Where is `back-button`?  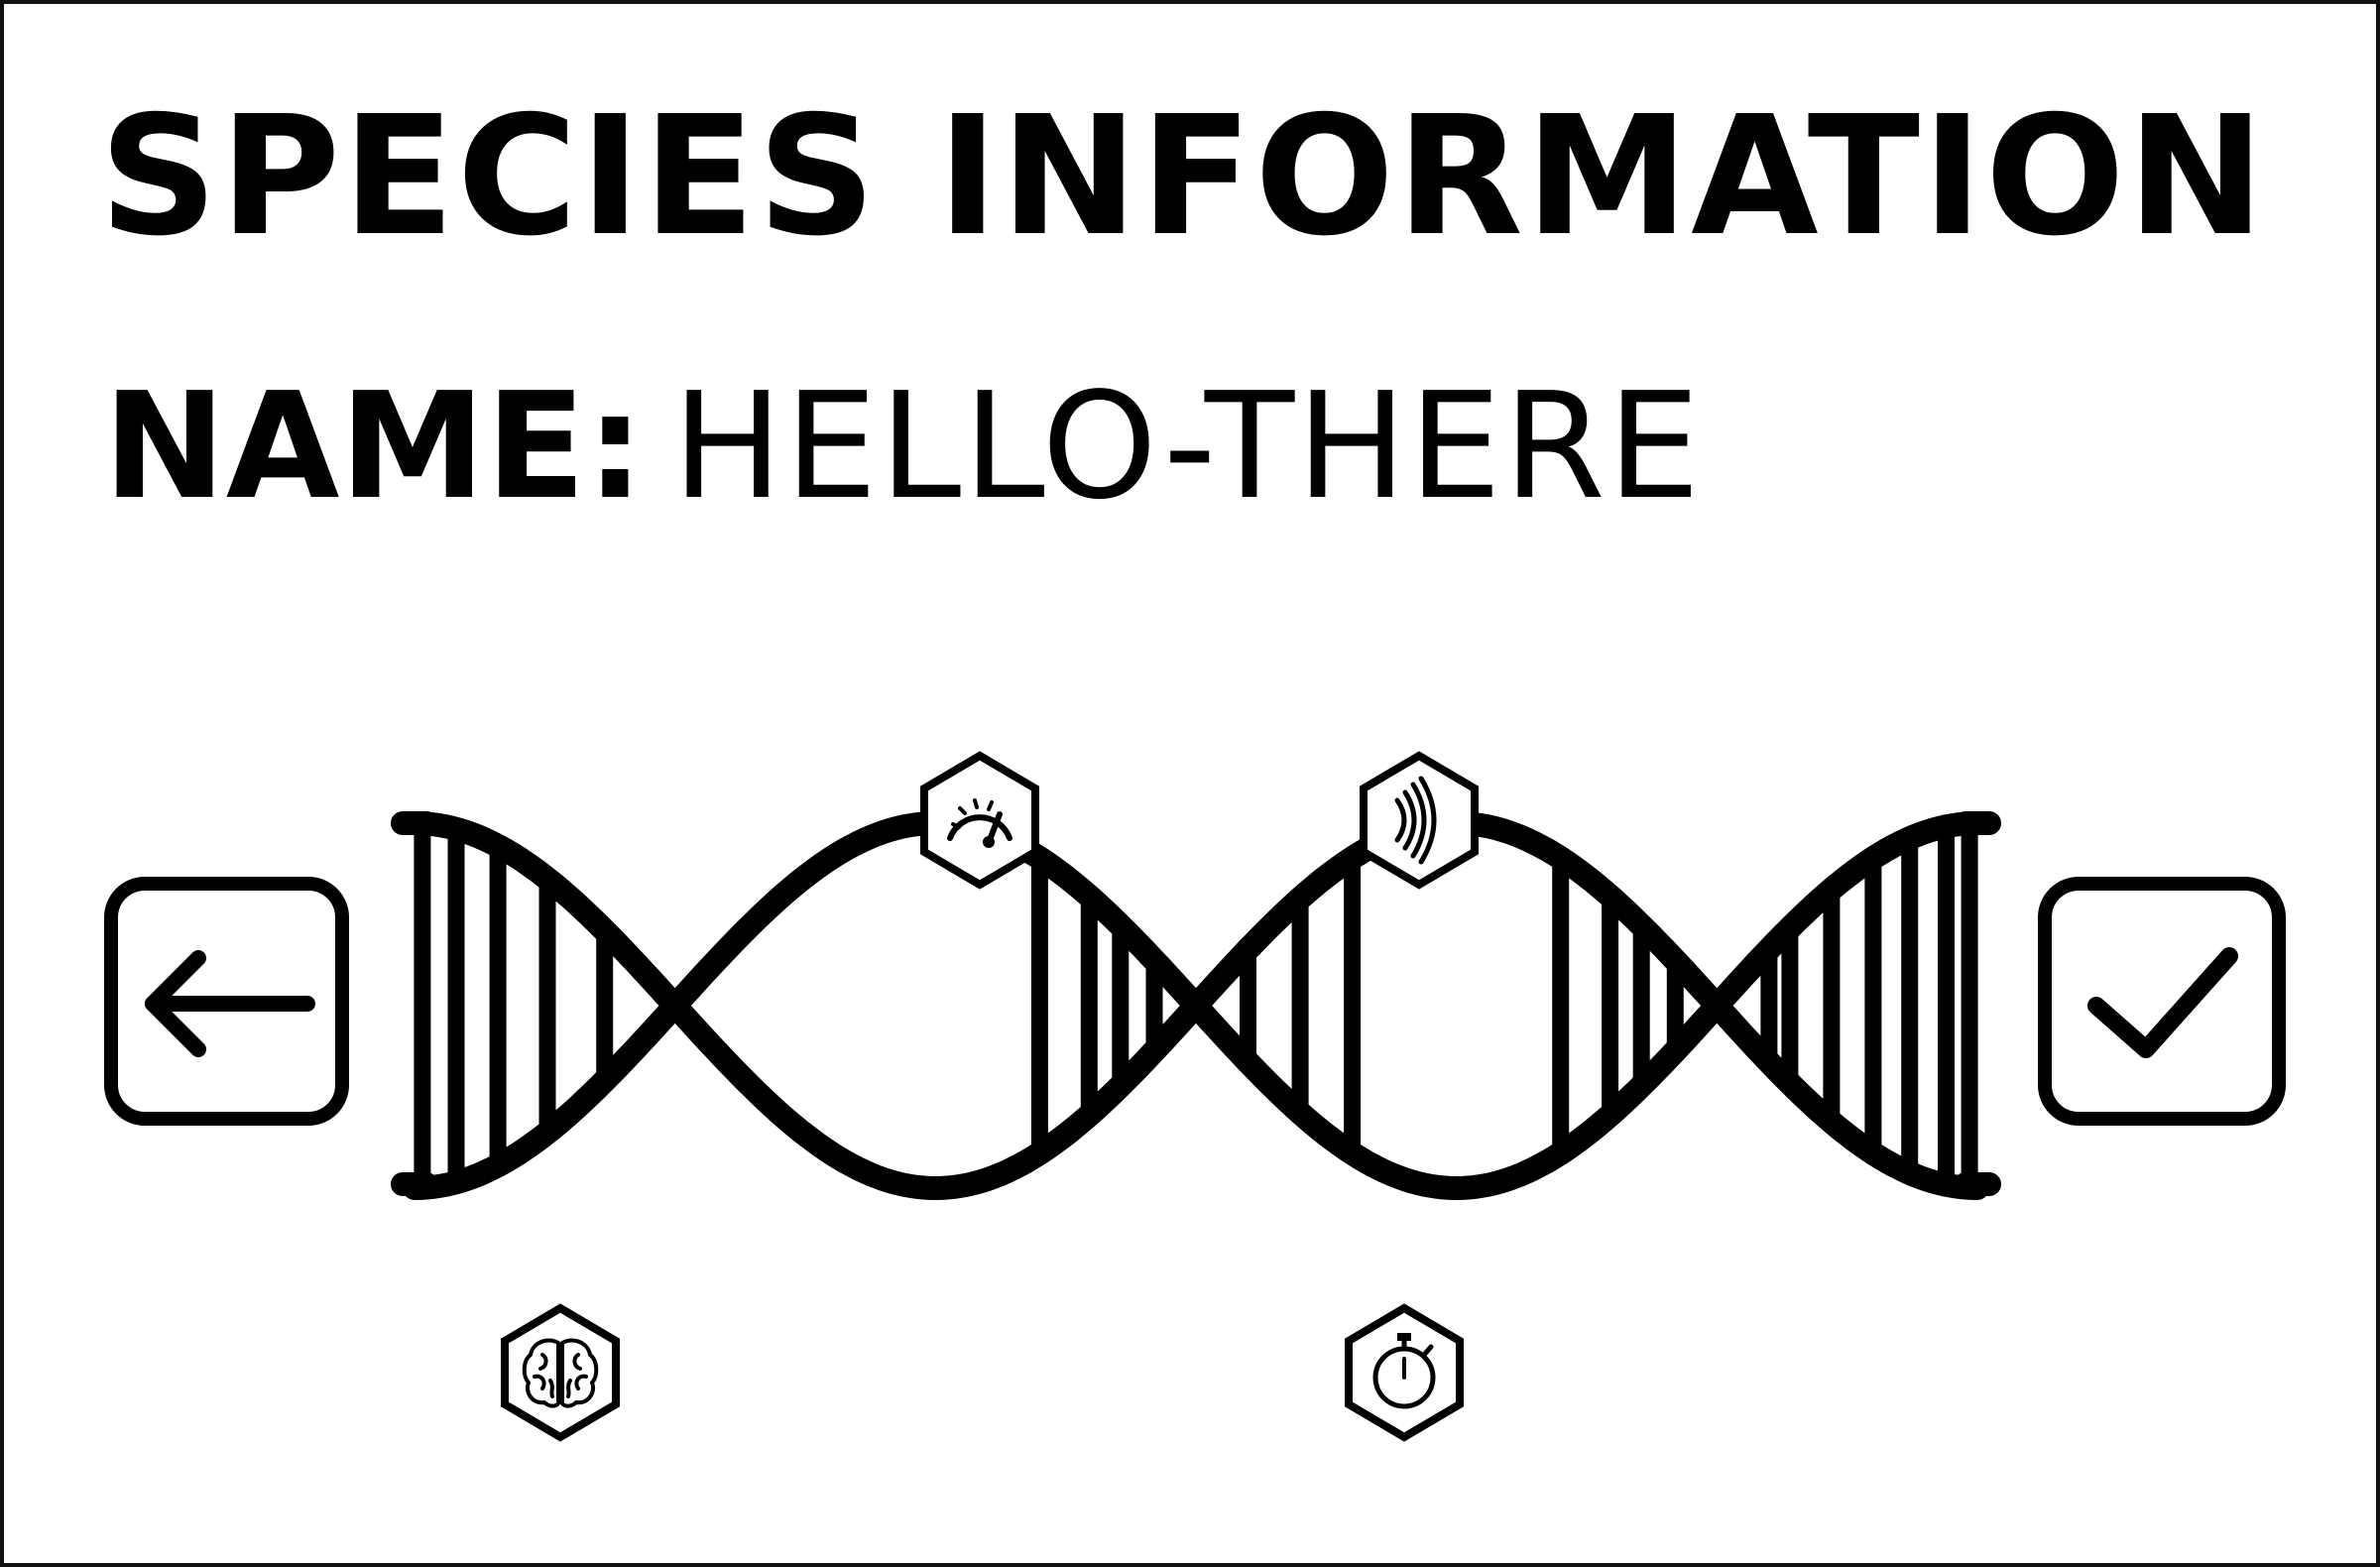 back-button is located at coordinates (226, 1001).